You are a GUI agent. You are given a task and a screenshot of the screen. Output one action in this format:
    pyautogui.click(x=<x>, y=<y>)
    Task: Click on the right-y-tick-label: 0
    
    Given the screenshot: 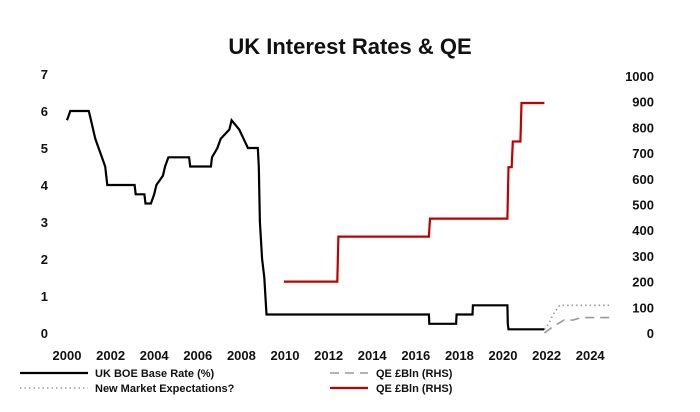 What is the action you would take?
    pyautogui.click(x=650, y=333)
    